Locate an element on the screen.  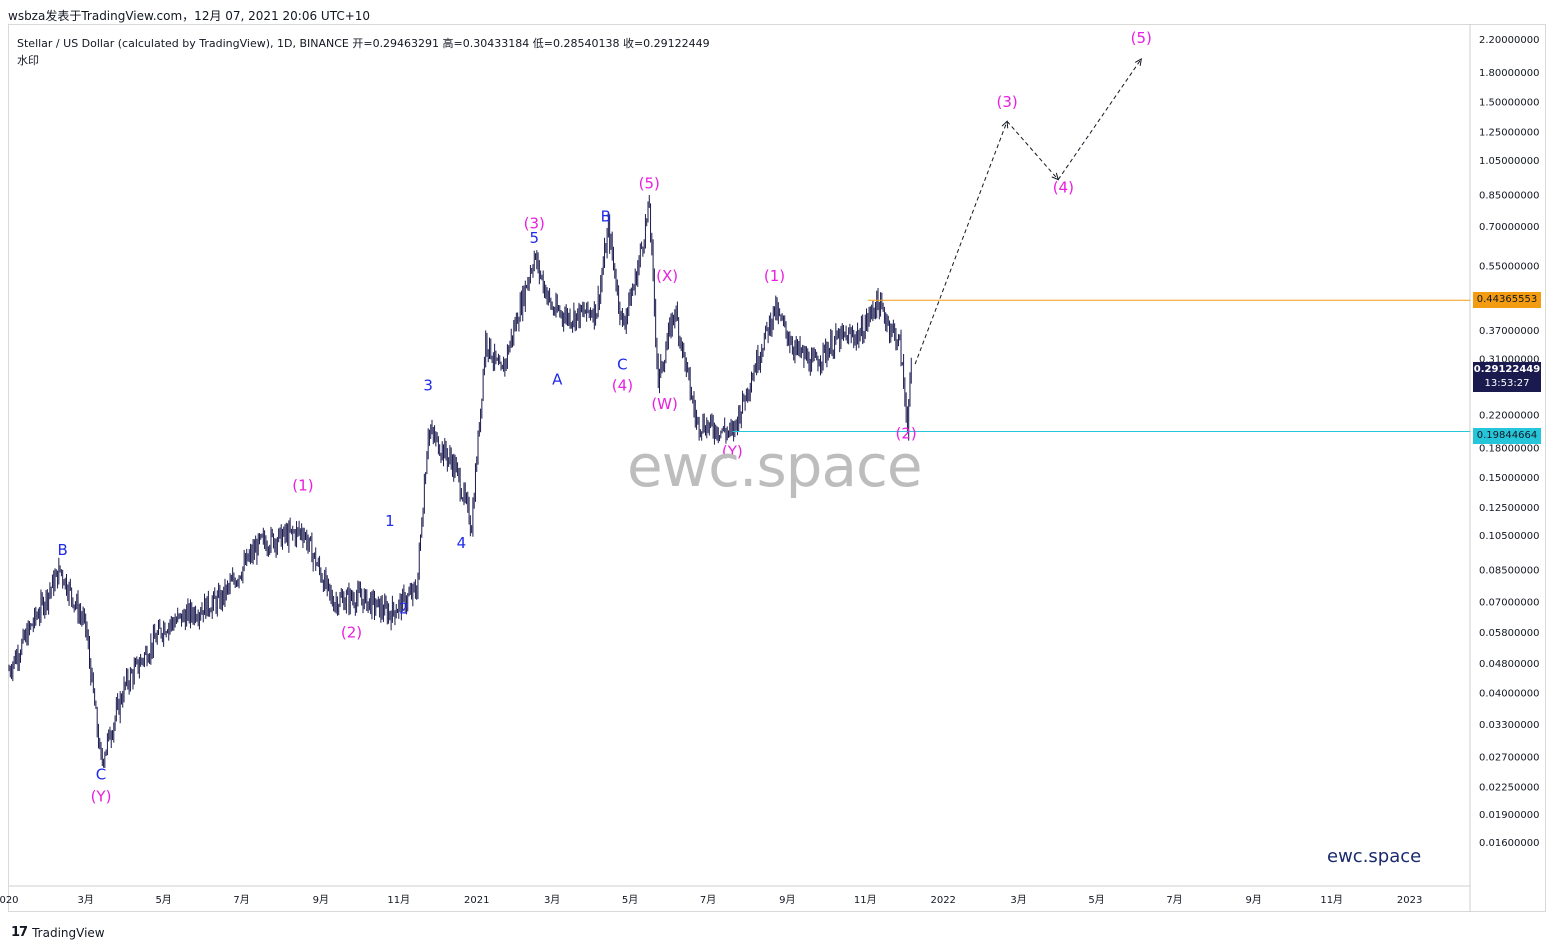
last-price-tag: 0.29122449 13:53:27 is located at coordinates (1507, 377).